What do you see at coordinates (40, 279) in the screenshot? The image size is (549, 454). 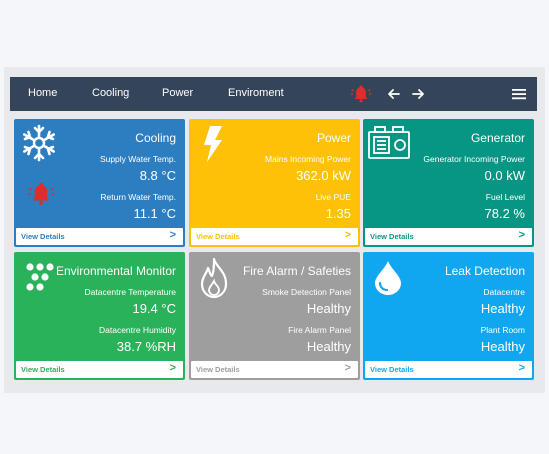 I see `dots-grid-icon` at bounding box center [40, 279].